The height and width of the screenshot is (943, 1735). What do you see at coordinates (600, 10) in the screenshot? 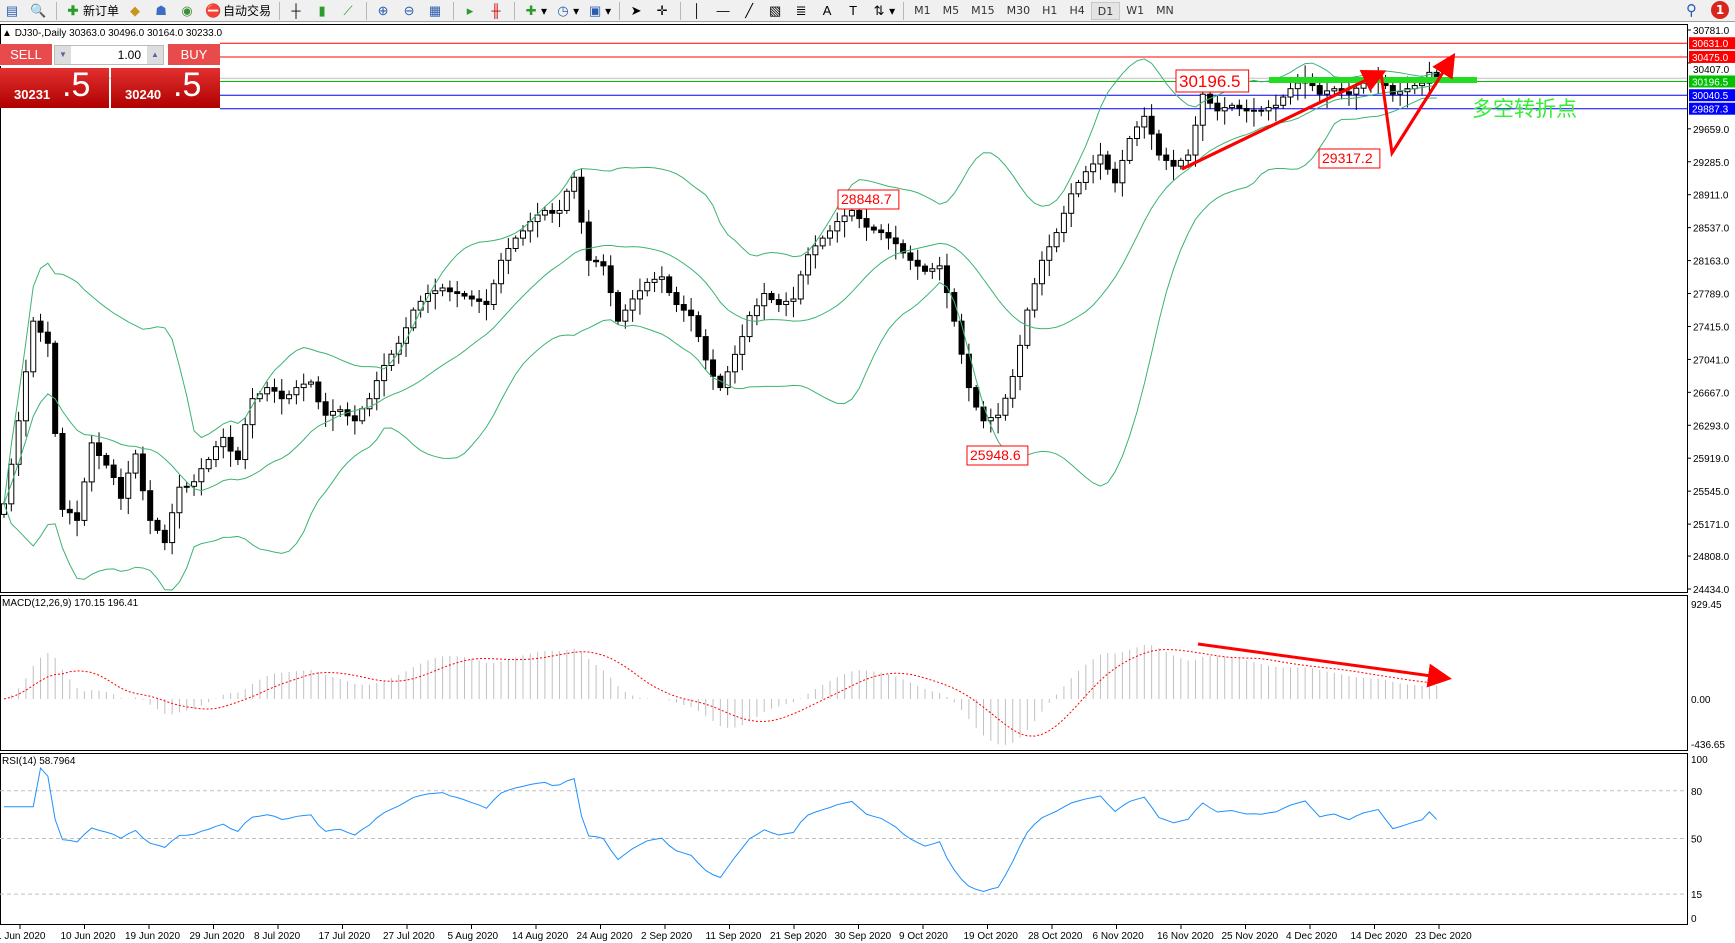
I see `templates-button: ▣ ▾` at bounding box center [600, 10].